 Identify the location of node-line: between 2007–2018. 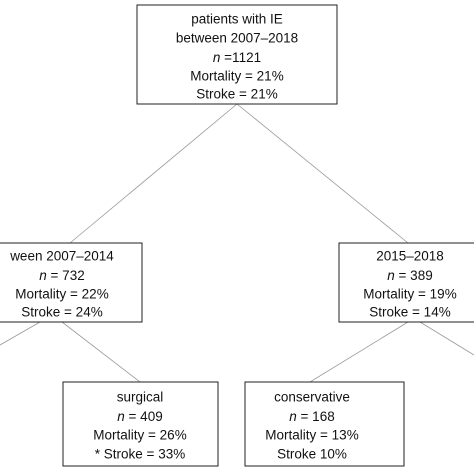
(237, 38).